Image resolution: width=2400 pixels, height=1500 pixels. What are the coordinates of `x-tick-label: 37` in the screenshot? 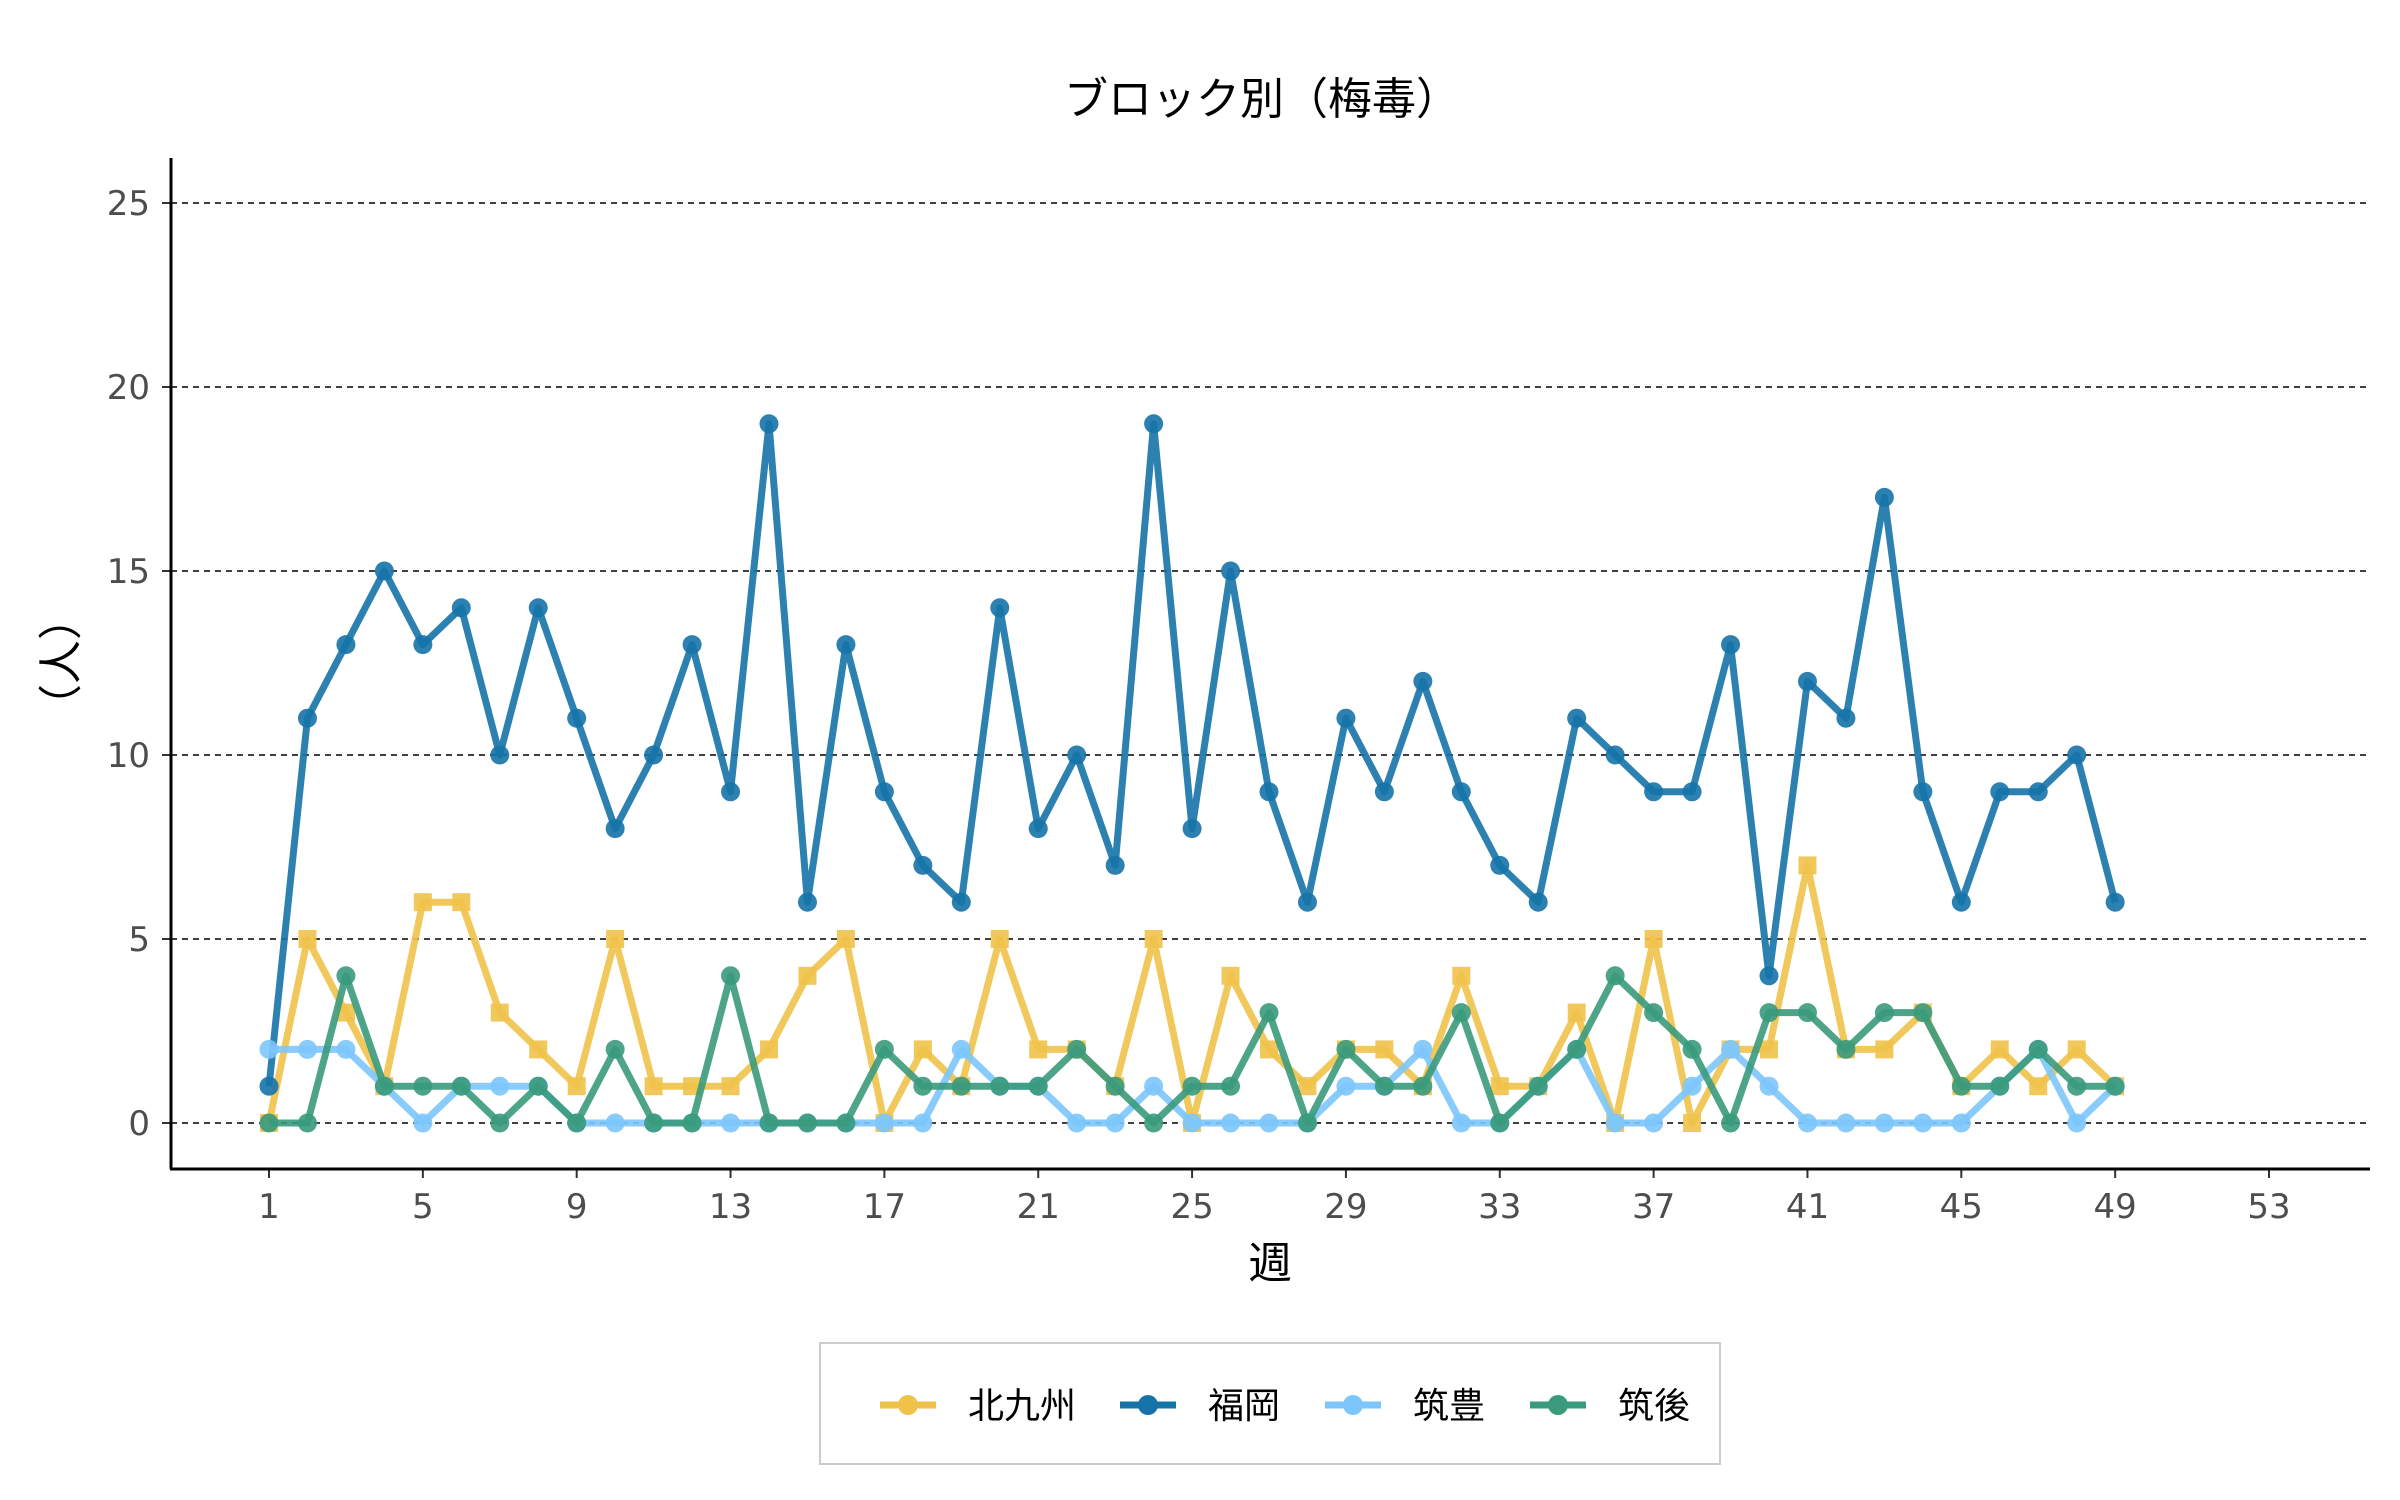 It's located at (1653, 1207).